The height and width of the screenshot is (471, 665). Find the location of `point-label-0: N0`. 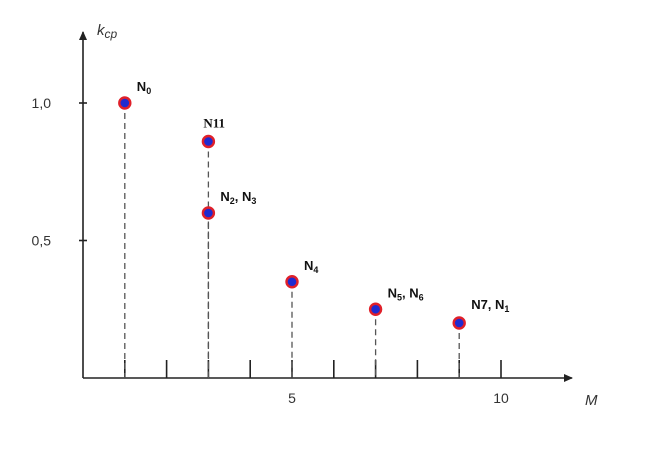

point-label-0: N0 is located at coordinates (144, 87).